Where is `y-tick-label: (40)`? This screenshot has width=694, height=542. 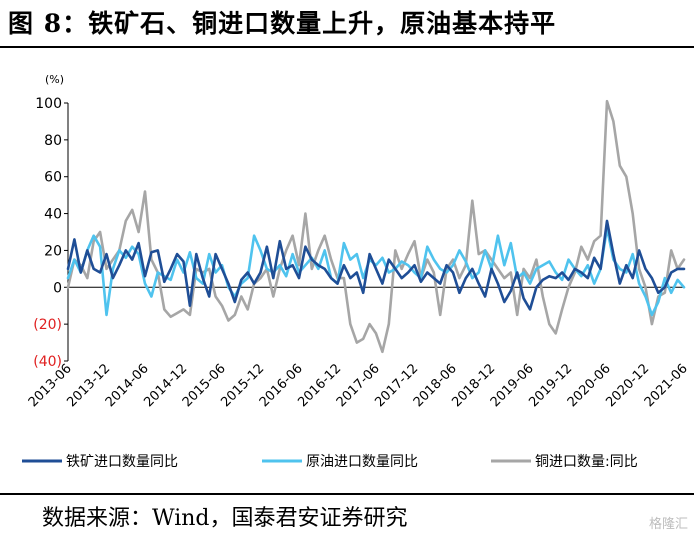 y-tick-label: (40) is located at coordinates (47, 362).